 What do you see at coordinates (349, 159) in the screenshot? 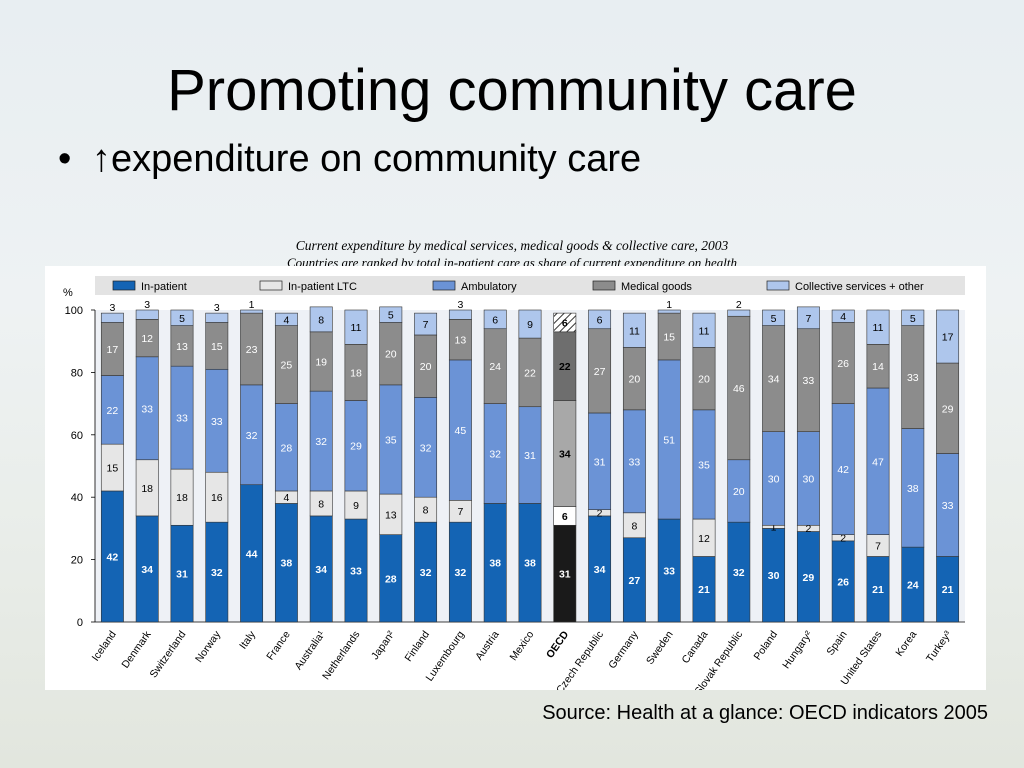
I see `bullet-point: • ↑expenditure on community care` at bounding box center [349, 159].